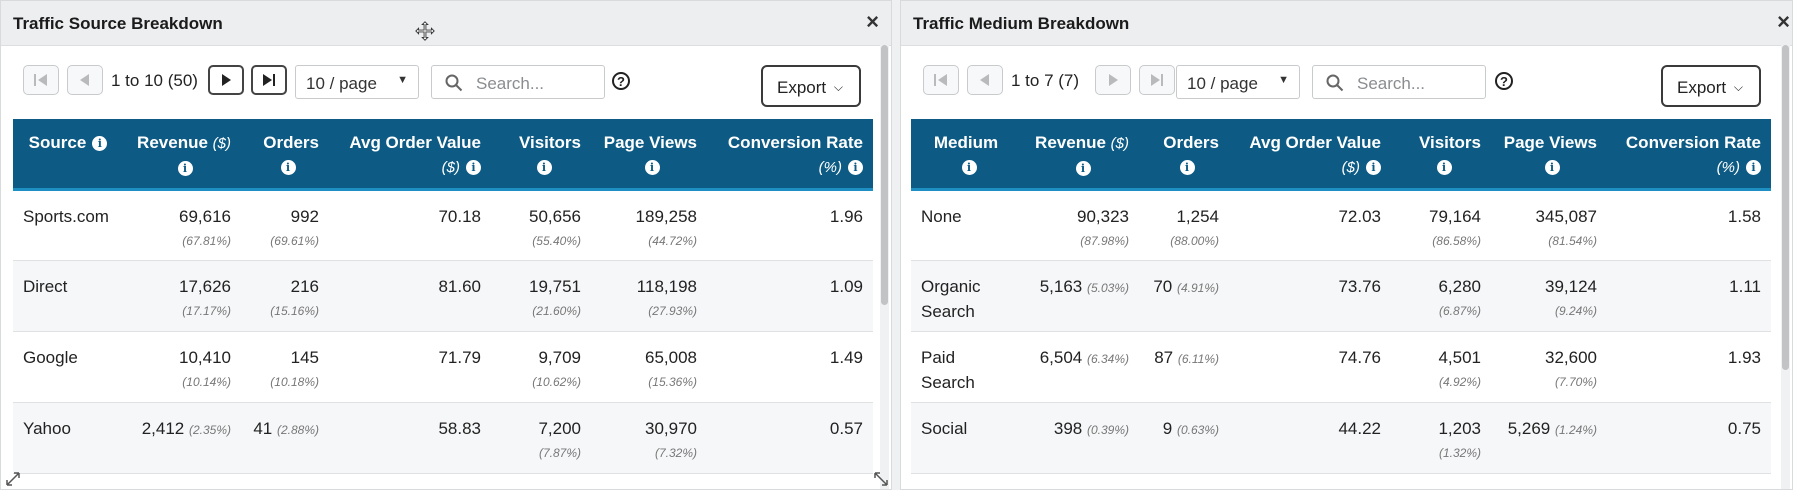  Describe the element at coordinates (68, 155) in the screenshot. I see `column-header-source: Source i` at that location.